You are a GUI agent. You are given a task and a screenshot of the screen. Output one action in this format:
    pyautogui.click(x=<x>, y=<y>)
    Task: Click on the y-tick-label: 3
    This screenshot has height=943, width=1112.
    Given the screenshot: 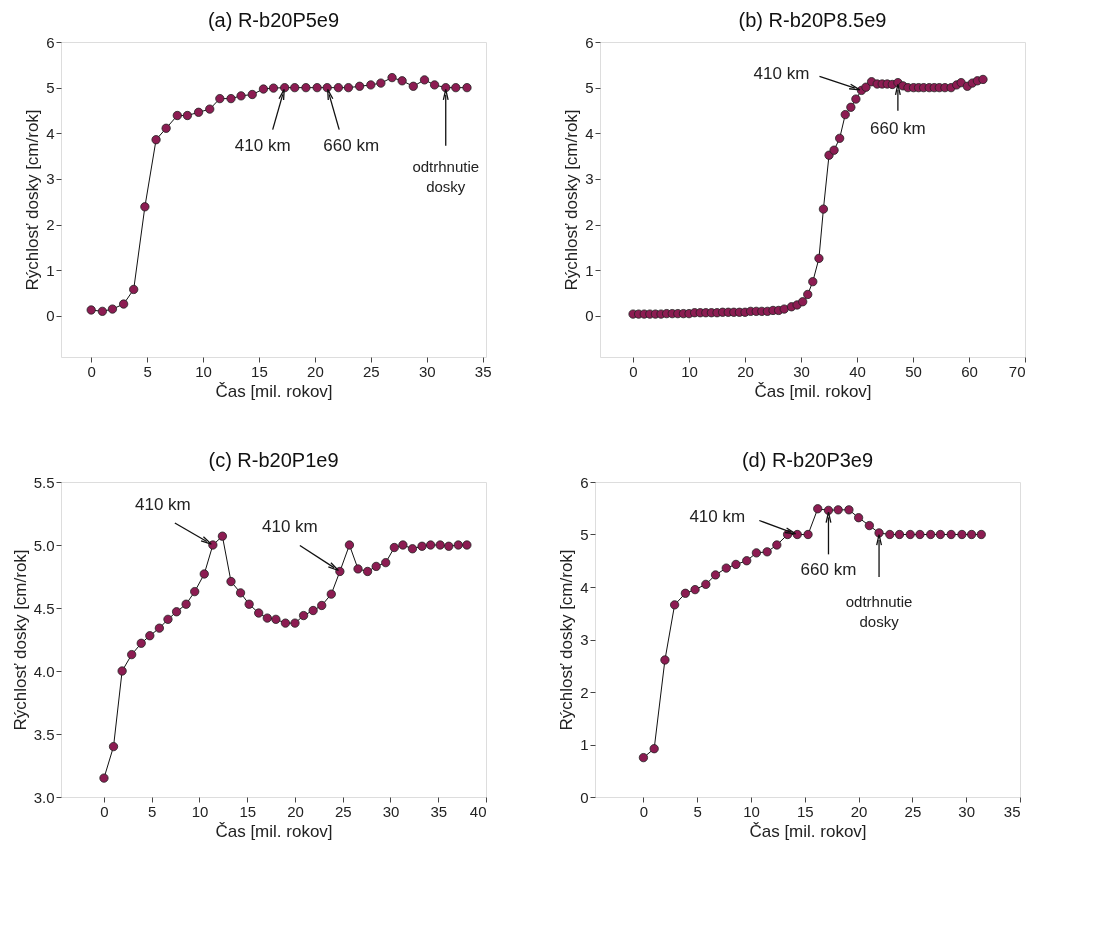 What is the action you would take?
    pyautogui.click(x=589, y=179)
    